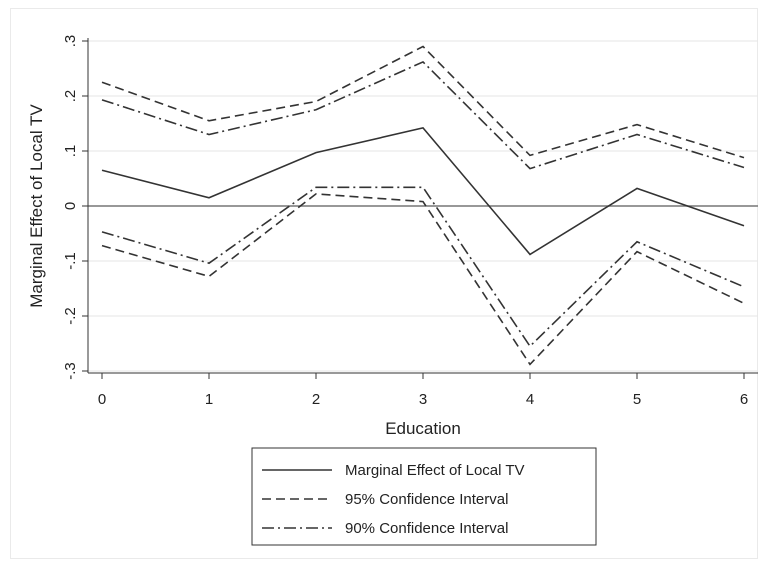  What do you see at coordinates (36, 206) in the screenshot?
I see `y-axis-label: Marginal Effect of Local TV` at bounding box center [36, 206].